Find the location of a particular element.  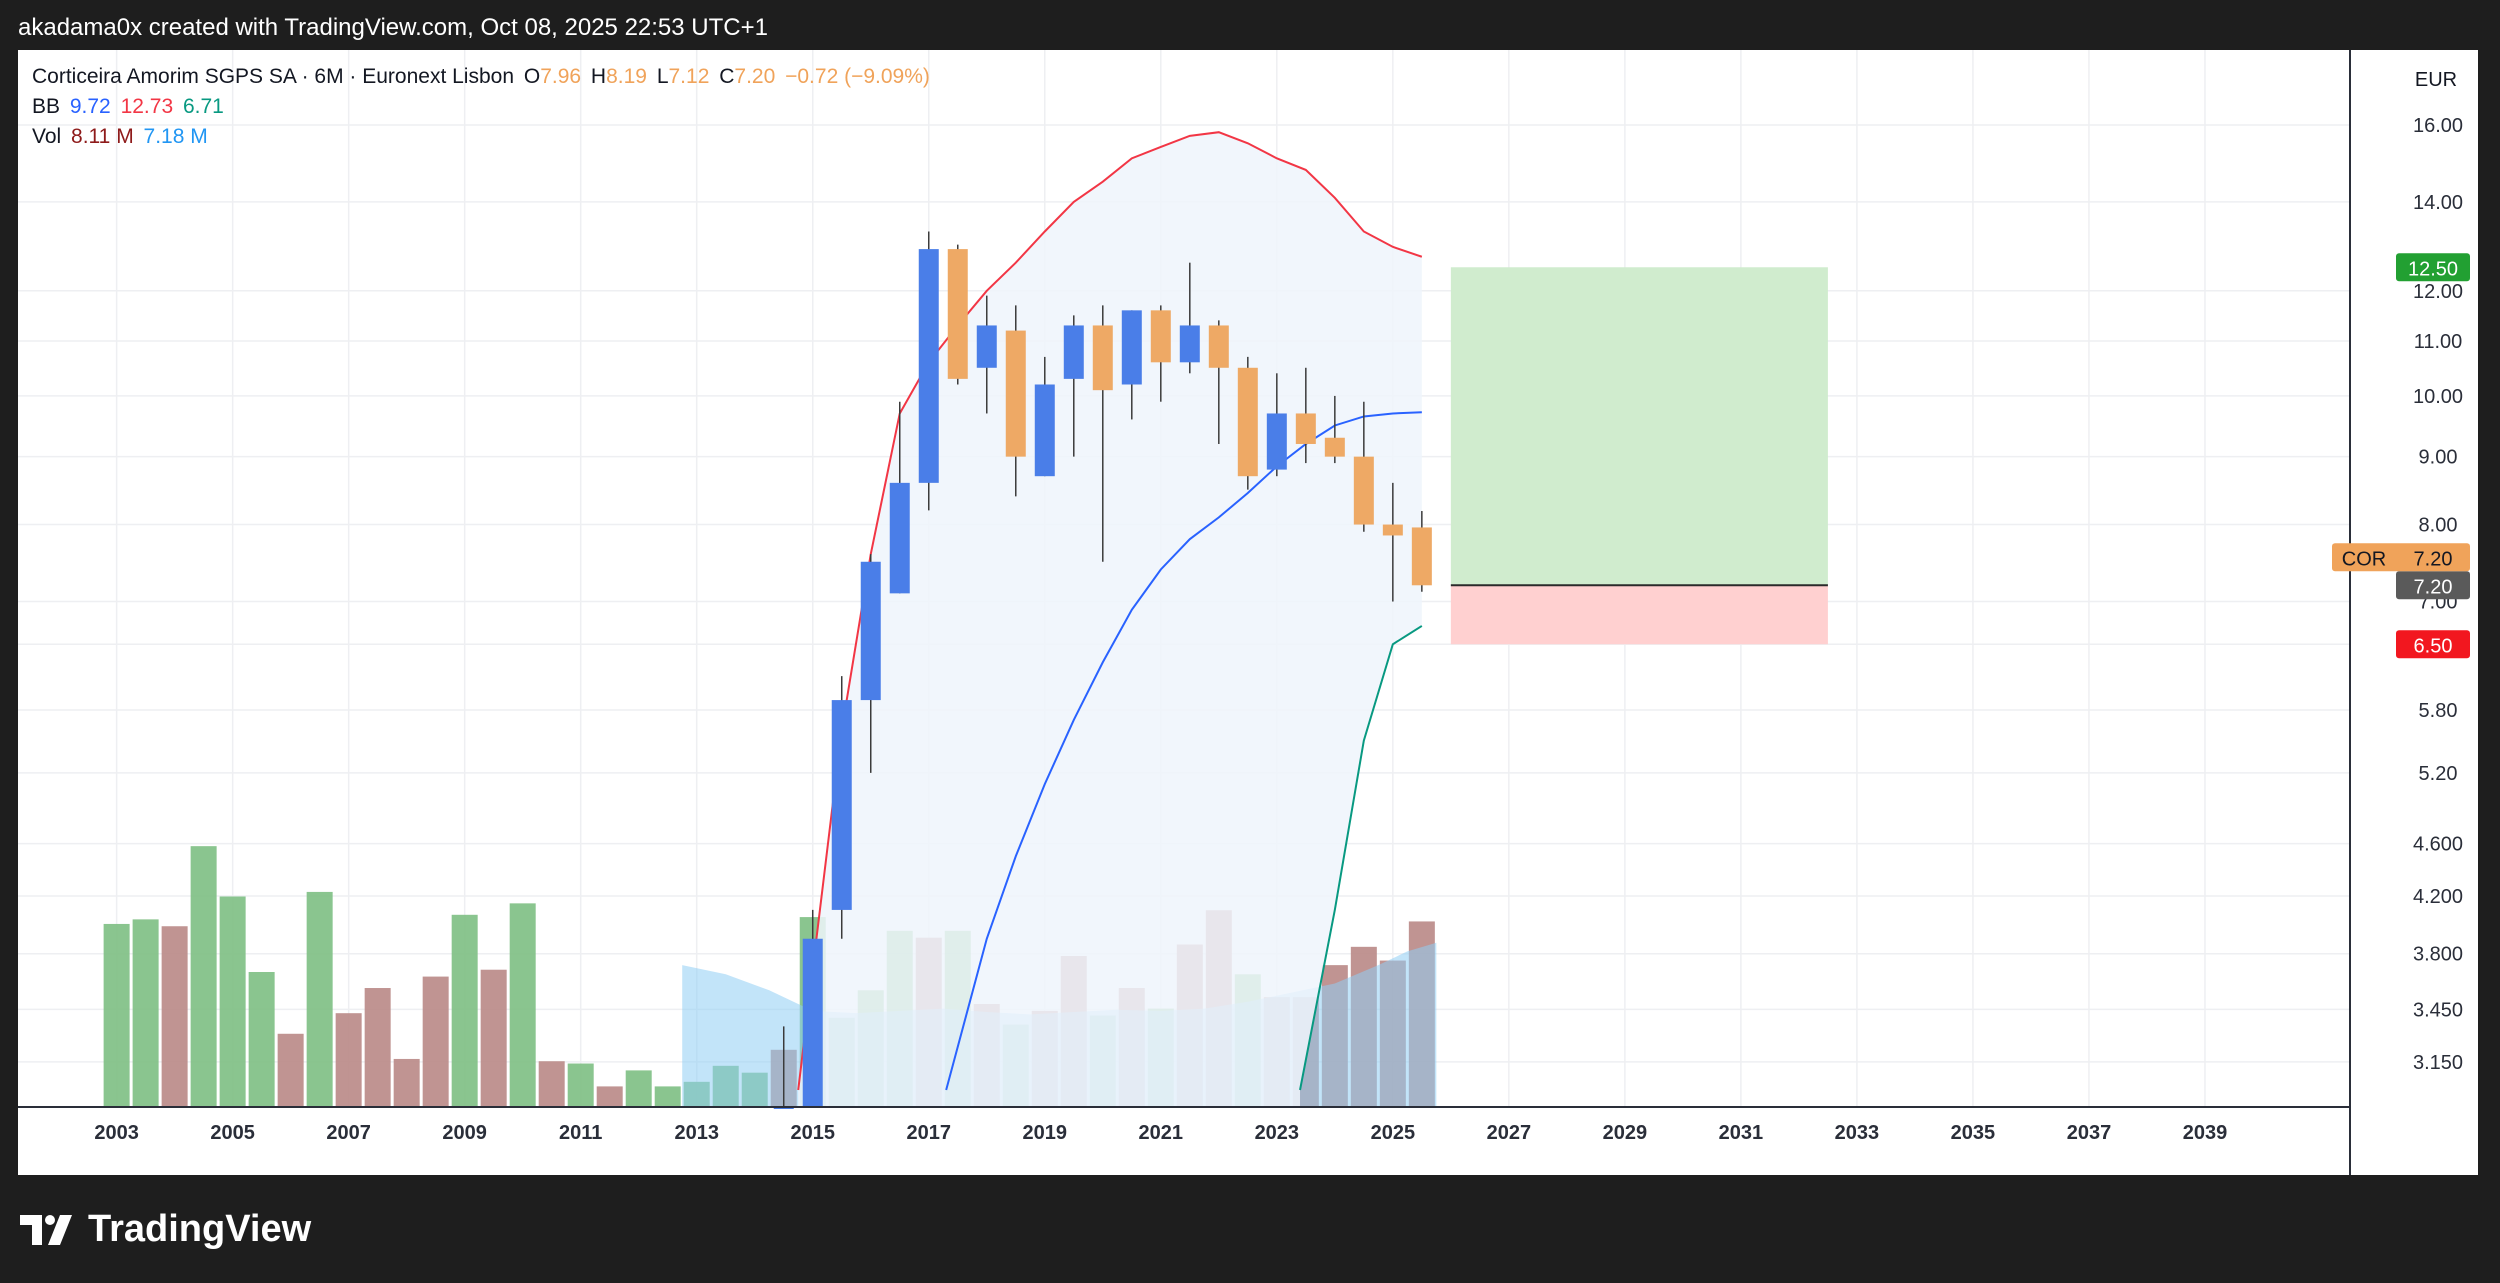

x-tick-label: 2035 is located at coordinates (1973, 1133).